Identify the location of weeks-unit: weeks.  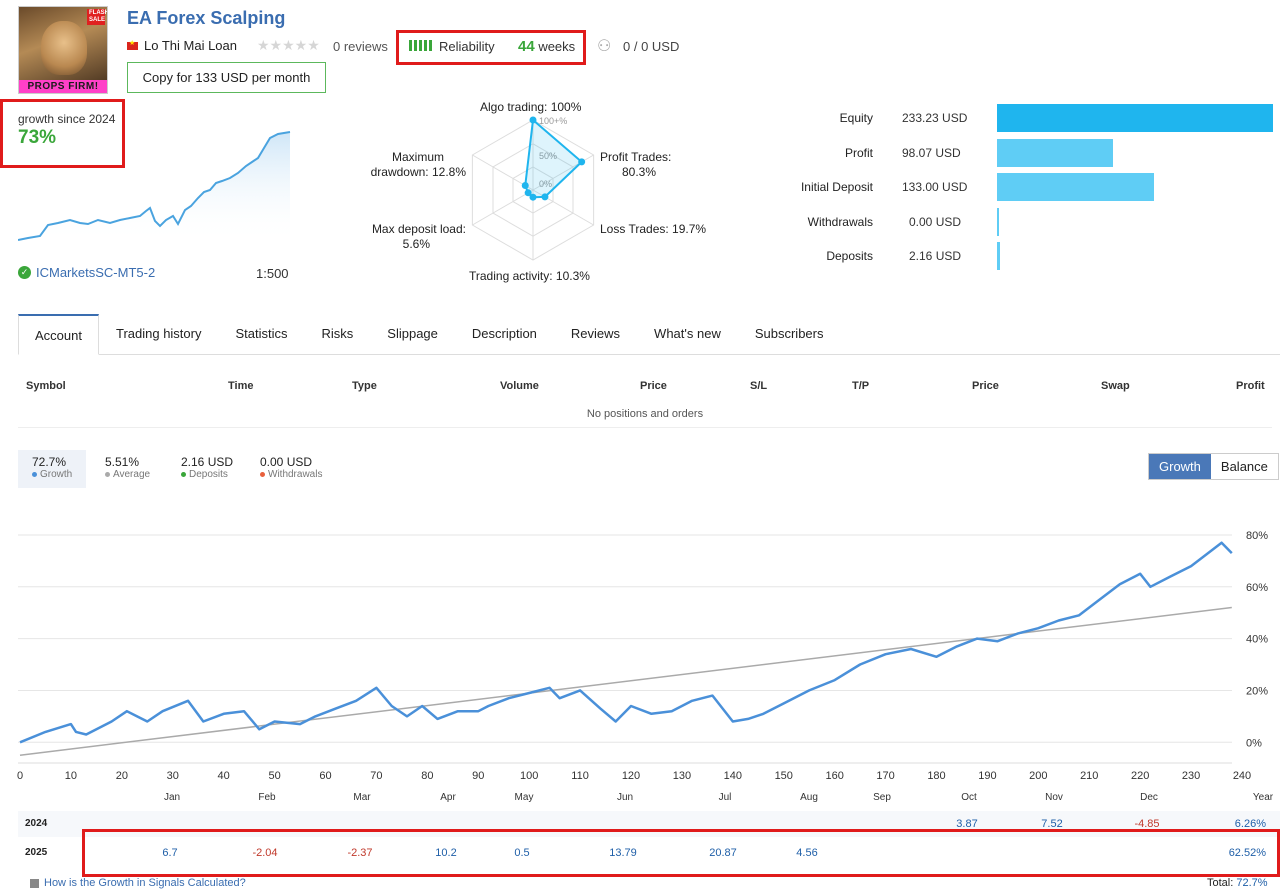
(557, 46).